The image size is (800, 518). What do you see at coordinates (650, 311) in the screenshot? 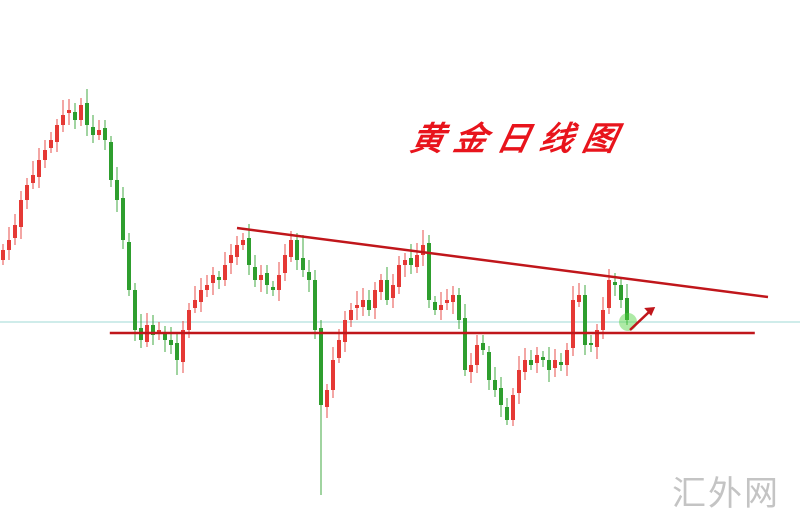
I see `arrow-head-icon` at bounding box center [650, 311].